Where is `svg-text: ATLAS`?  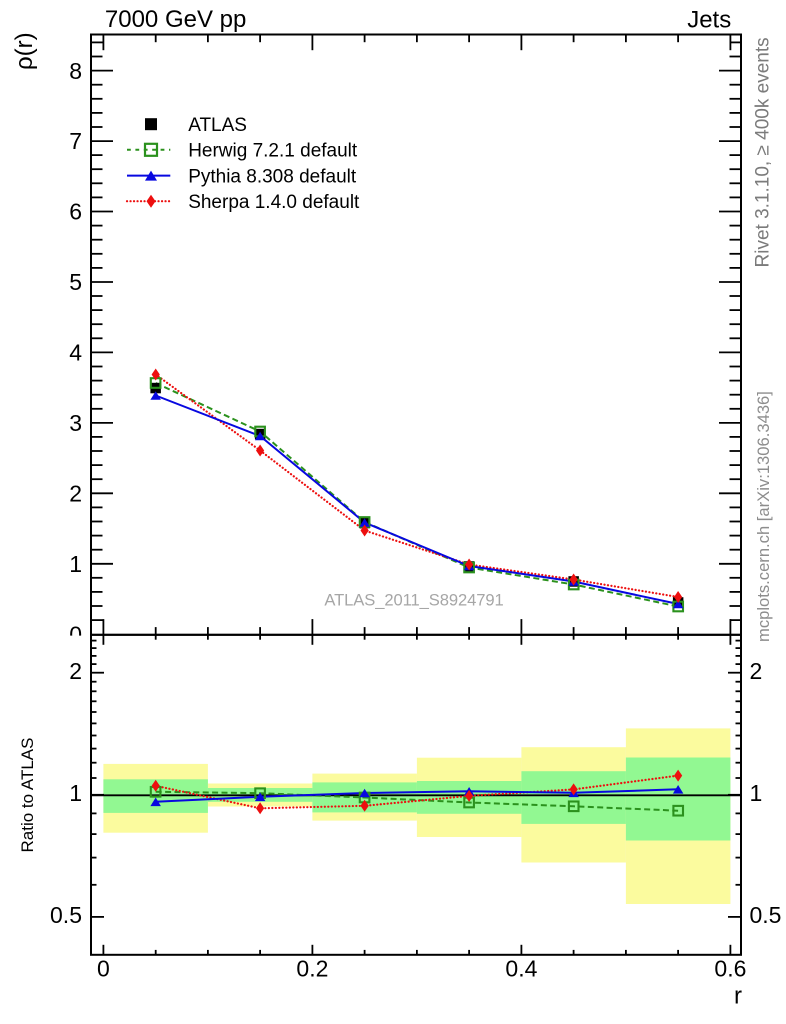
svg-text: ATLAS is located at coordinates (217, 125).